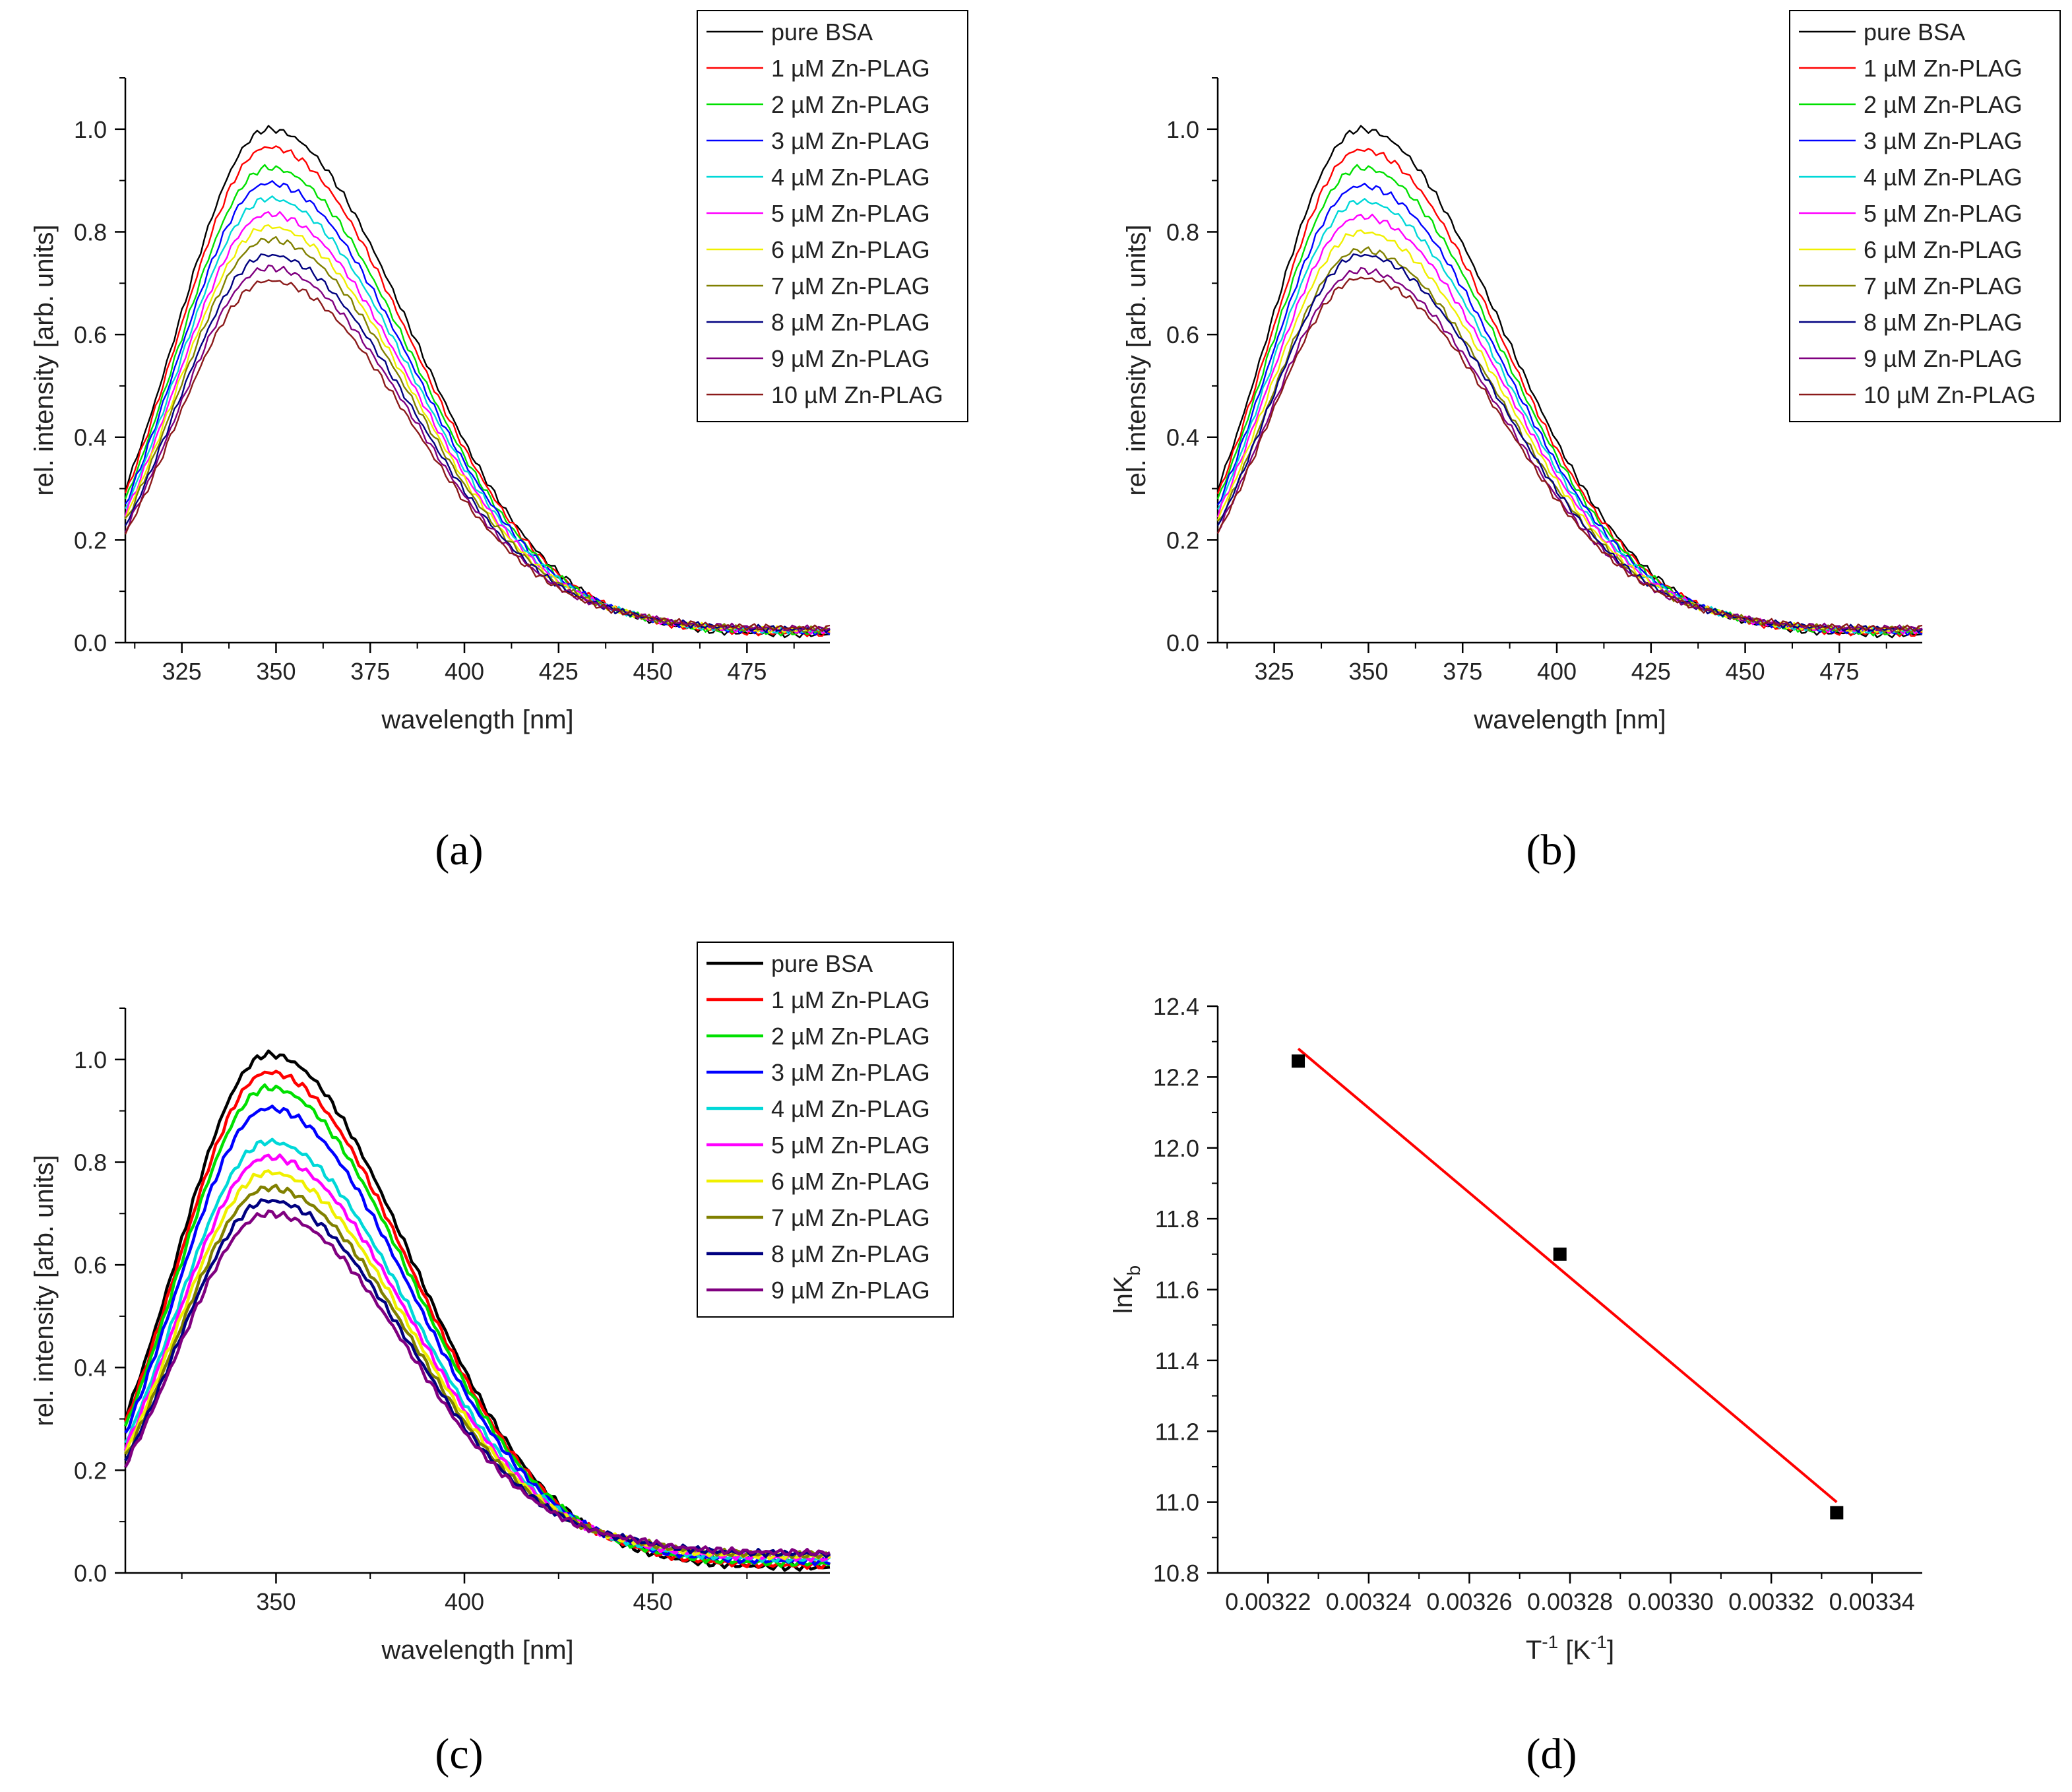 The image size is (2072, 1792). Describe the element at coordinates (1176, 1148) in the screenshot. I see `y-tick-label: 12.0` at that location.